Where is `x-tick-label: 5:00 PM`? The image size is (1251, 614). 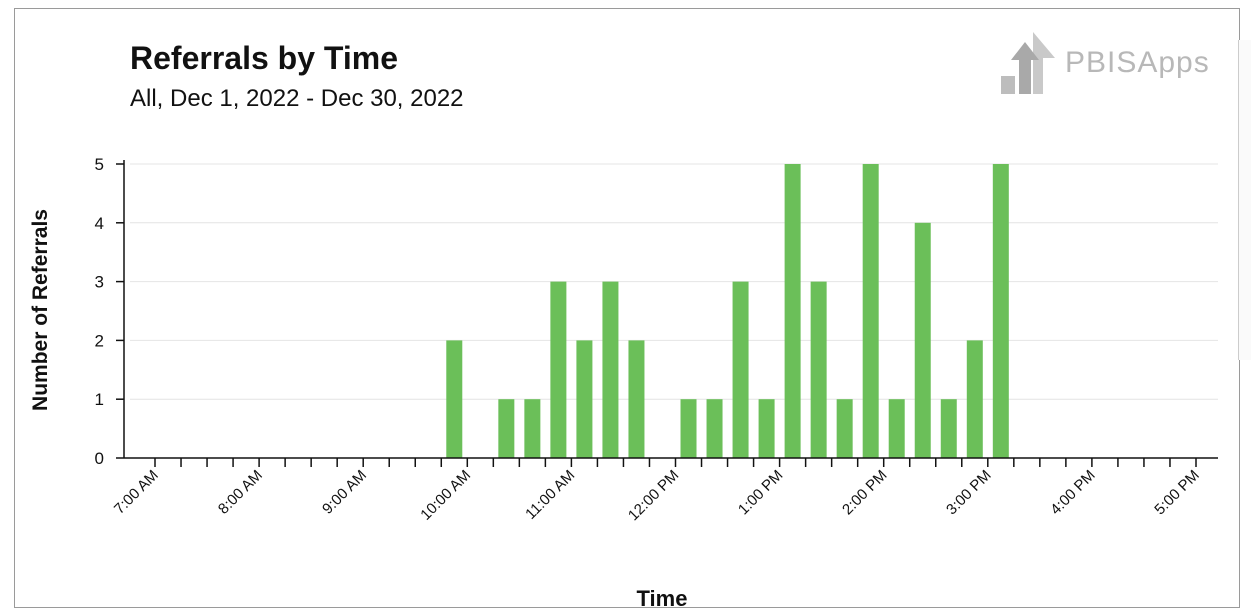
x-tick-label: 5:00 PM is located at coordinates (1177, 493).